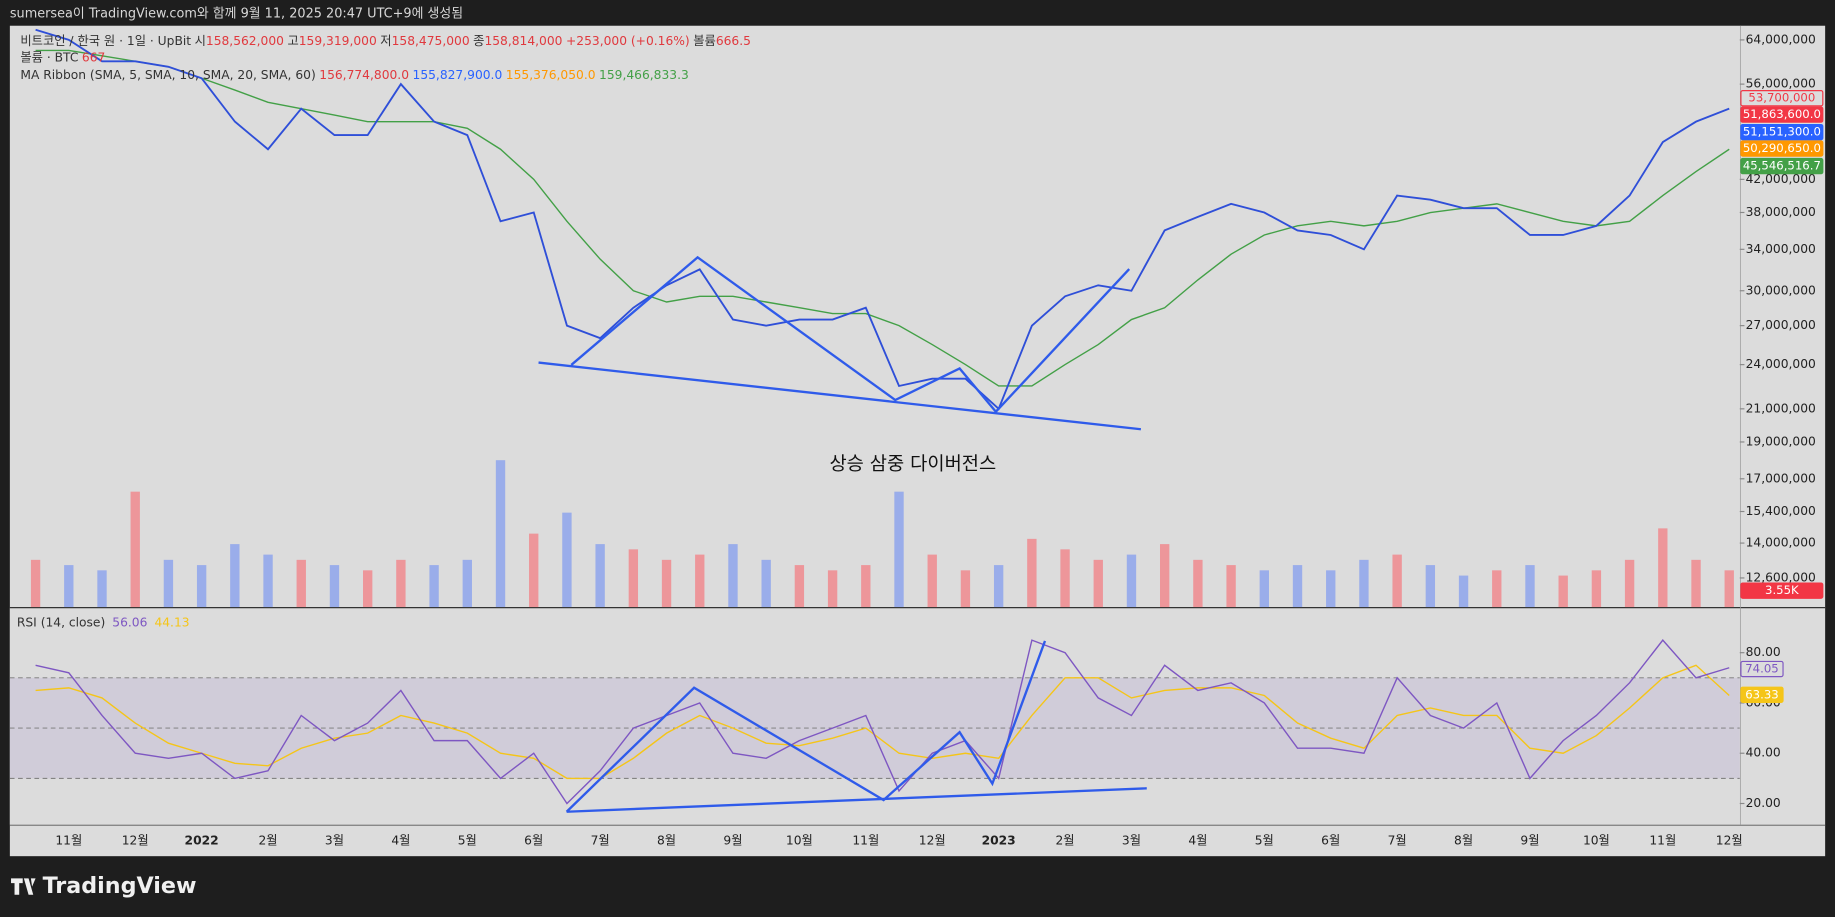 Image resolution: width=1835 pixels, height=917 pixels. Describe the element at coordinates (628, 40) in the screenshot. I see `change: +253,000 (+0.16%)` at that location.